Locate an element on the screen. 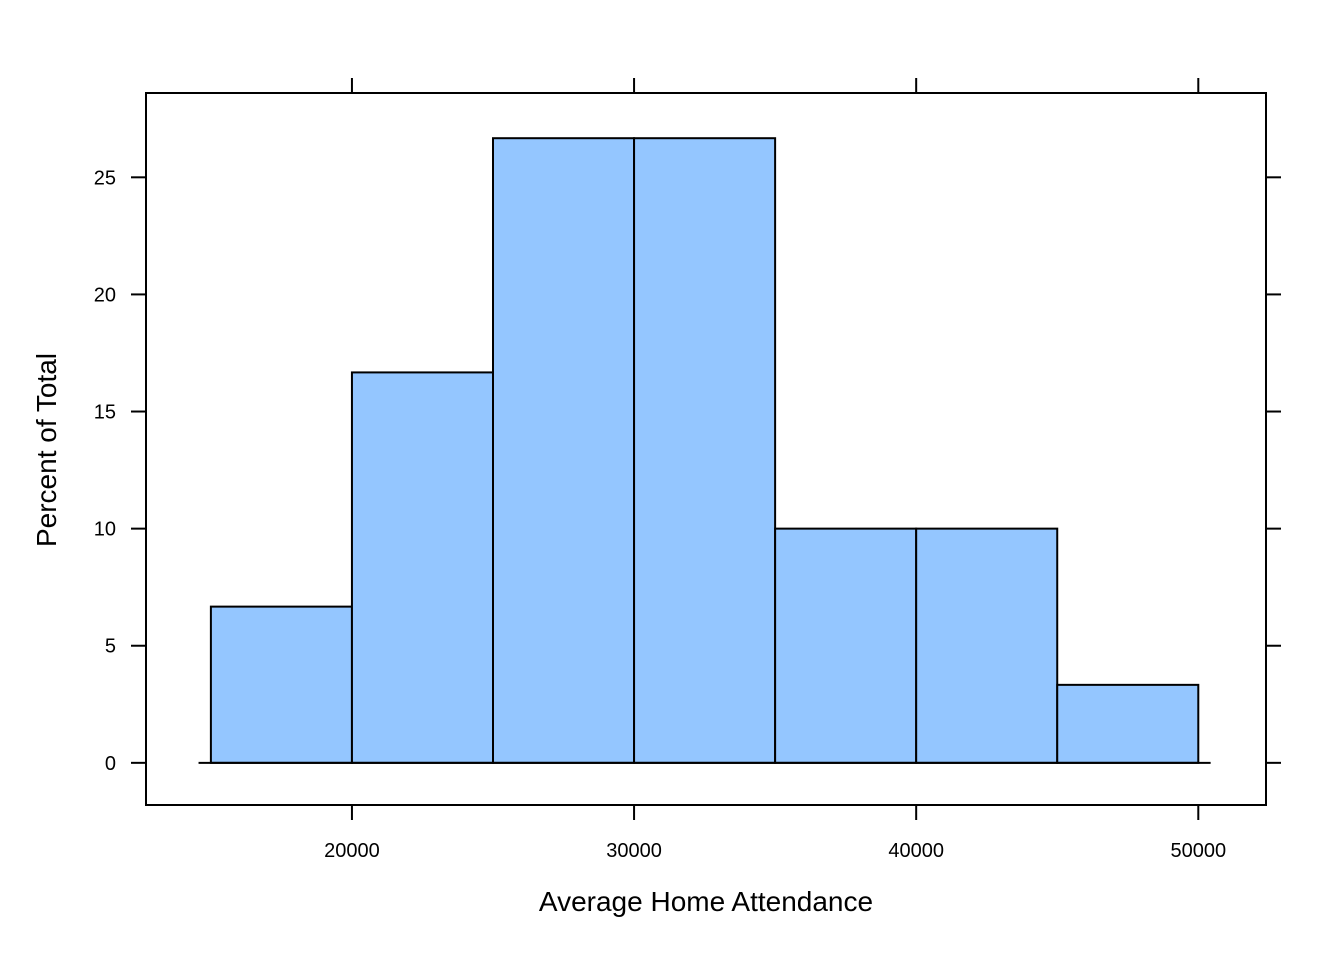  y-tick-label: 20 is located at coordinates (105, 295).